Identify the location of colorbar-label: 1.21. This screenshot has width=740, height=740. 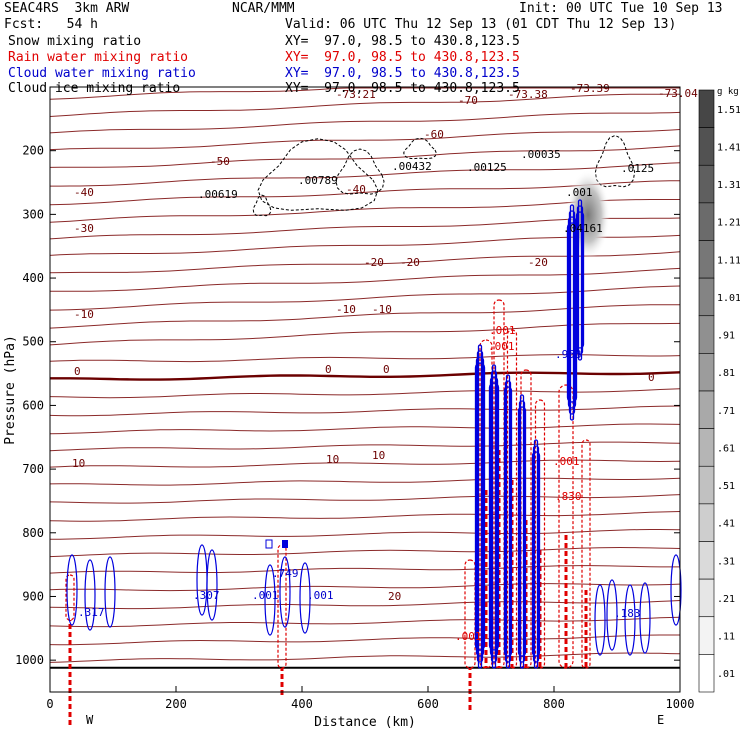
(728, 223).